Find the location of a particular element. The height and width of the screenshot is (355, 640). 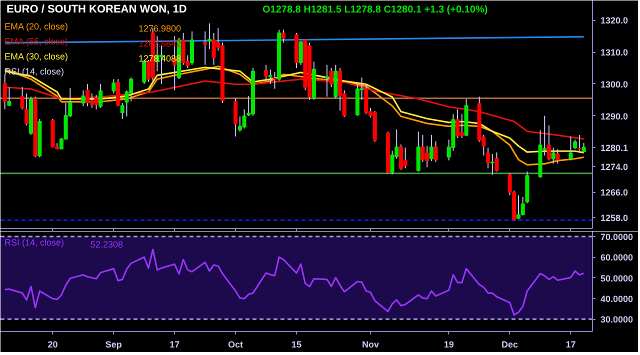

y-tick-label: 1300.0 is located at coordinates (614, 84).